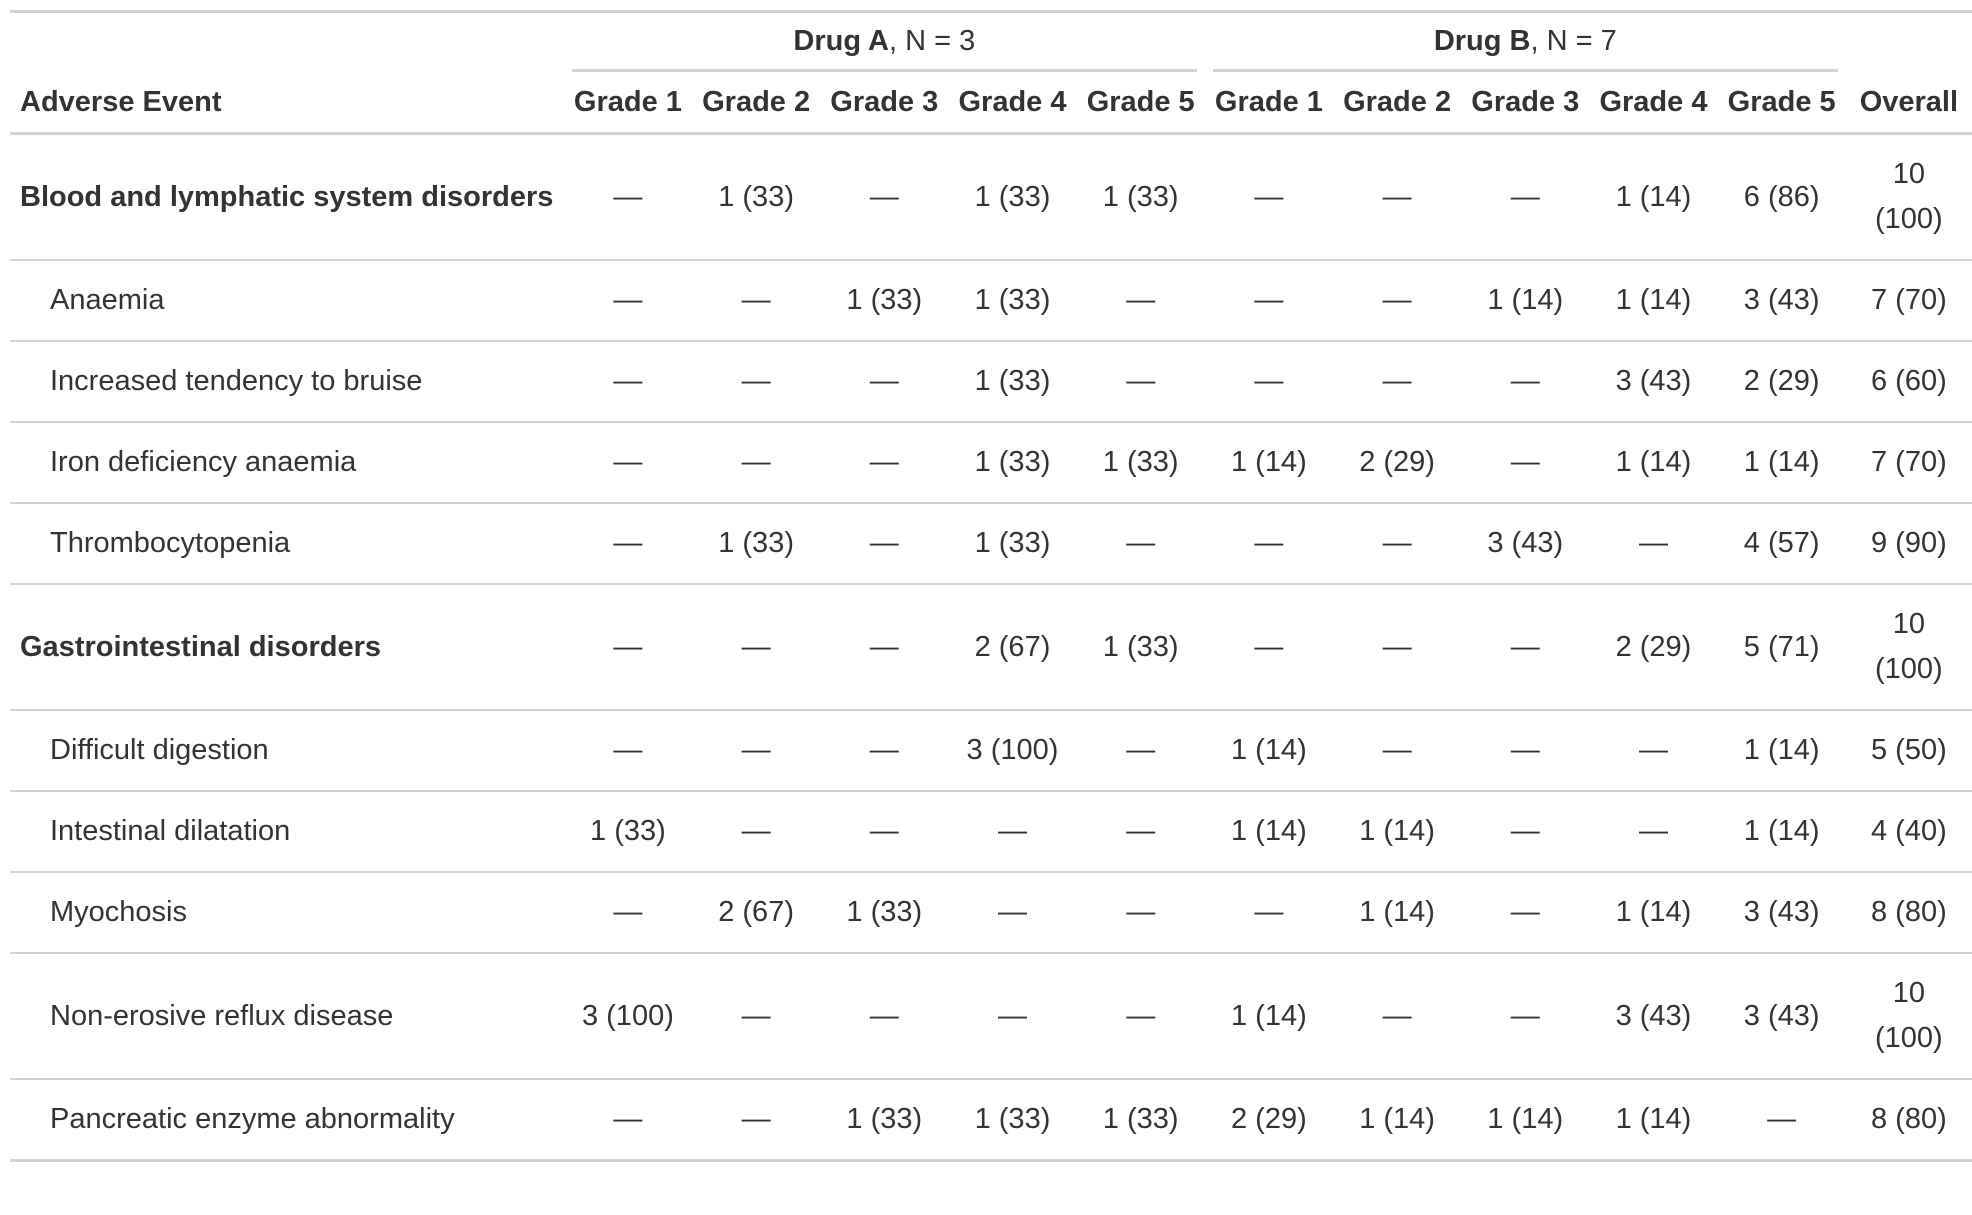 The width and height of the screenshot is (1972, 1215). What do you see at coordinates (1908, 543) in the screenshot?
I see `table-cell: 9 (90)` at bounding box center [1908, 543].